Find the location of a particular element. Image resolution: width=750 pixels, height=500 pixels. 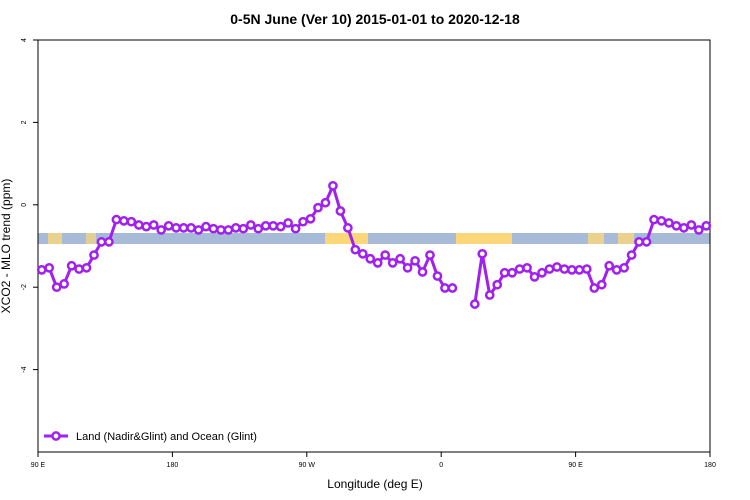

x-axis-label: Longitude (deg E) is located at coordinates (374, 484).